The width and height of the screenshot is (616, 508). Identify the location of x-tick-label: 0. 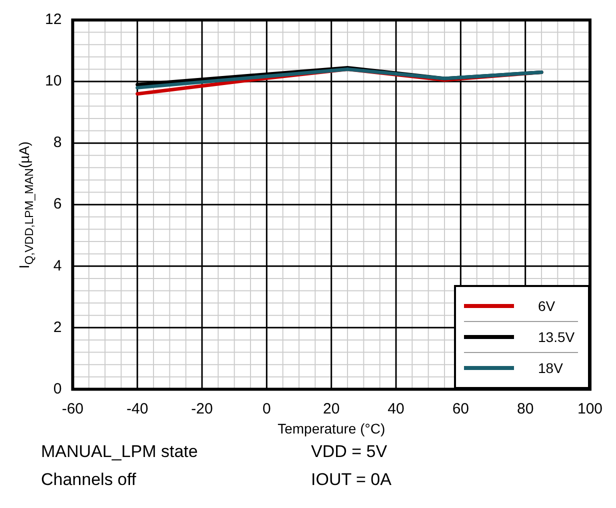
(266, 409).